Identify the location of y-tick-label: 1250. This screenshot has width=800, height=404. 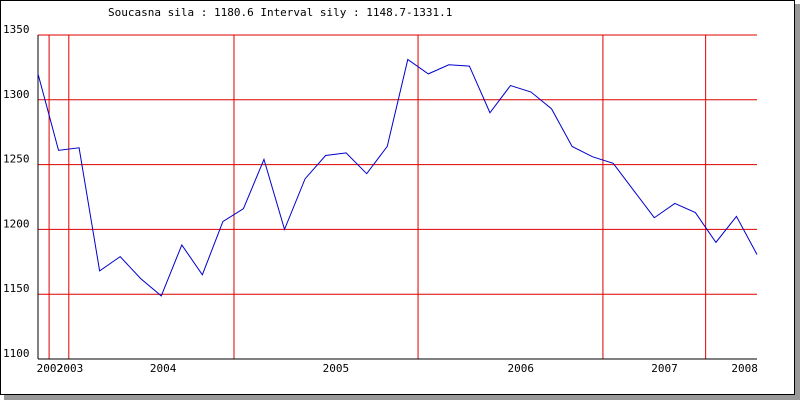
(16, 159).